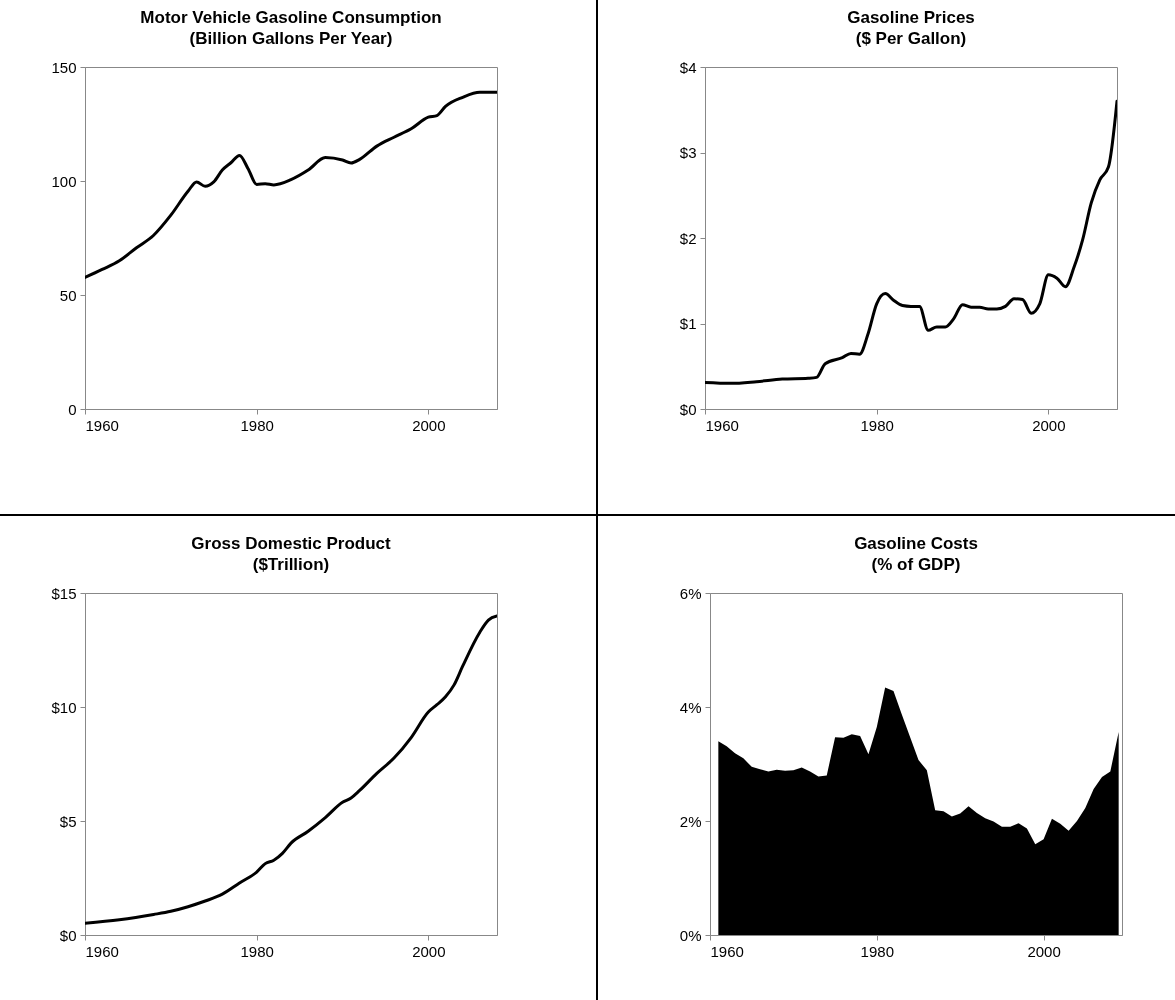 The height and width of the screenshot is (1000, 1175). I want to click on y-tick-label: 2%, so click(690, 821).